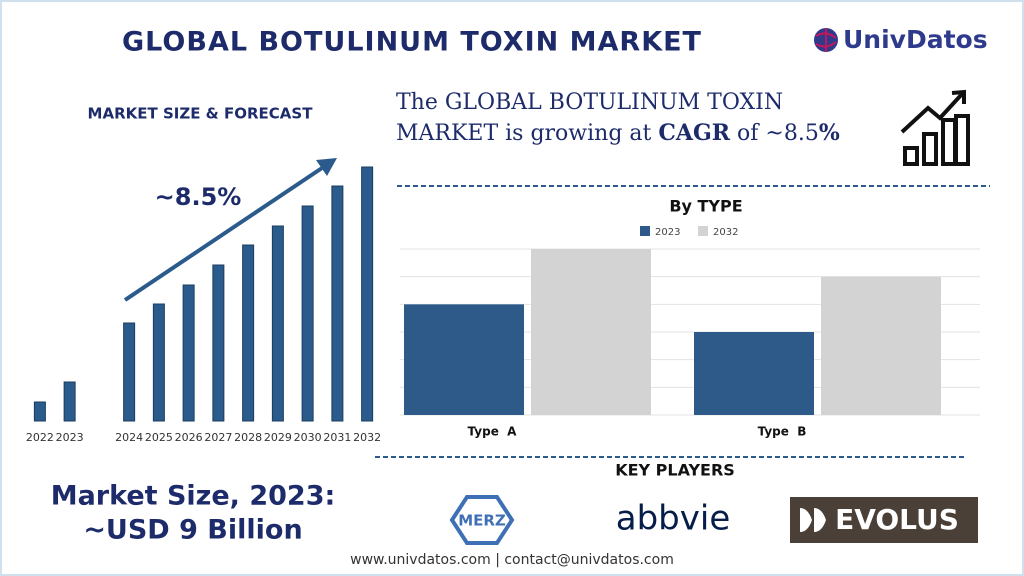  Describe the element at coordinates (694, 133) in the screenshot. I see `headline-emphasis: CAGR` at that location.